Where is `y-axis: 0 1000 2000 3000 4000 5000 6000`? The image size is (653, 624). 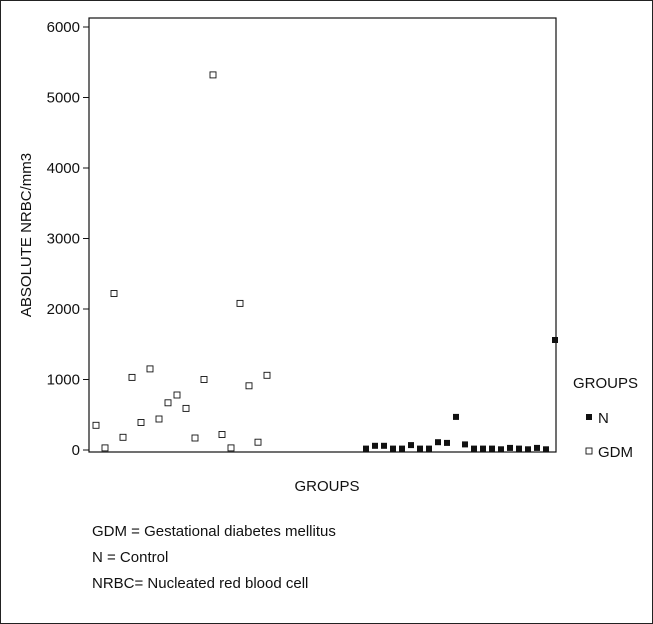
y-axis: 0 1000 2000 3000 4000 5000 6000 is located at coordinates (68, 239).